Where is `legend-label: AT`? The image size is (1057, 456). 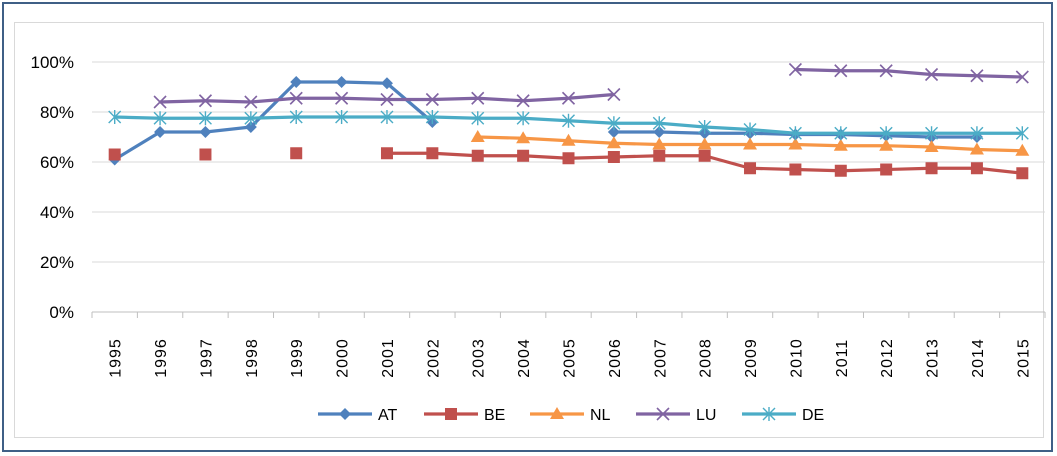 legend-label: AT is located at coordinates (387, 415).